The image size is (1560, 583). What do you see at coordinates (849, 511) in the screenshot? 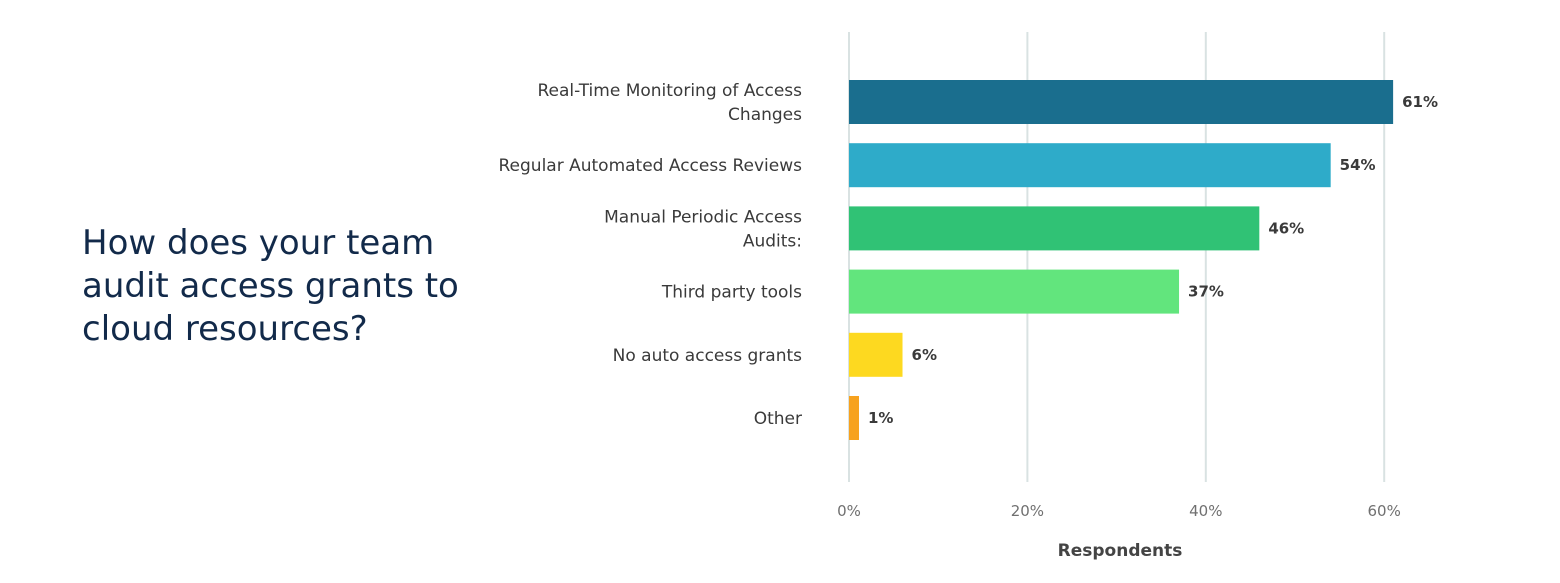
I see `x-tick-label: 0%` at bounding box center [849, 511].